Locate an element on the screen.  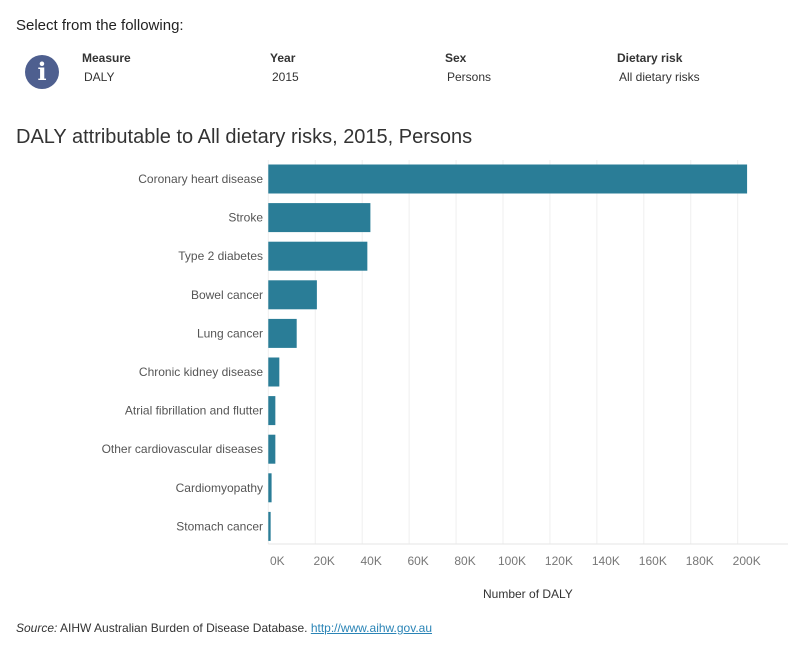
category-label: Stroke is located at coordinates (245, 218).